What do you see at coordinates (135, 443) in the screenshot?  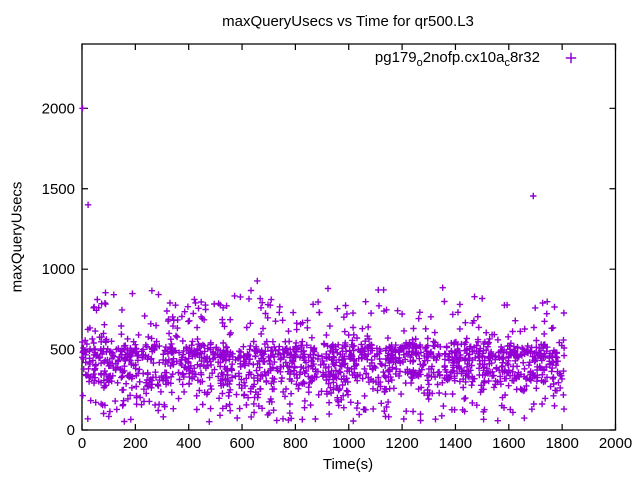 I see `x-tick-label: 200` at bounding box center [135, 443].